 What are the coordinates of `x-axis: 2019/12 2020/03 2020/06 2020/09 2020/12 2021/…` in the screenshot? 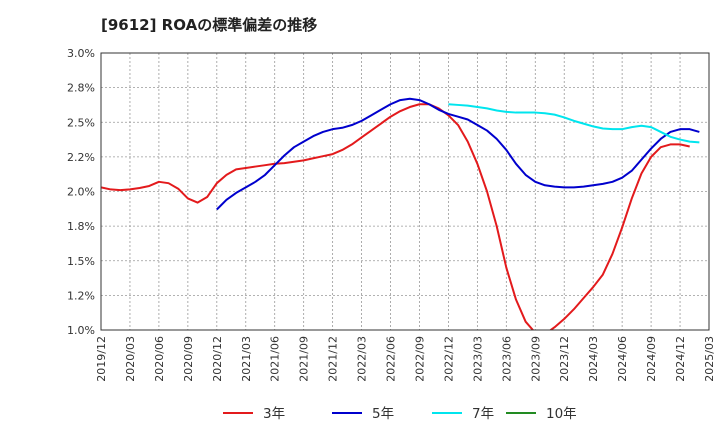 It's located at (405, 359).